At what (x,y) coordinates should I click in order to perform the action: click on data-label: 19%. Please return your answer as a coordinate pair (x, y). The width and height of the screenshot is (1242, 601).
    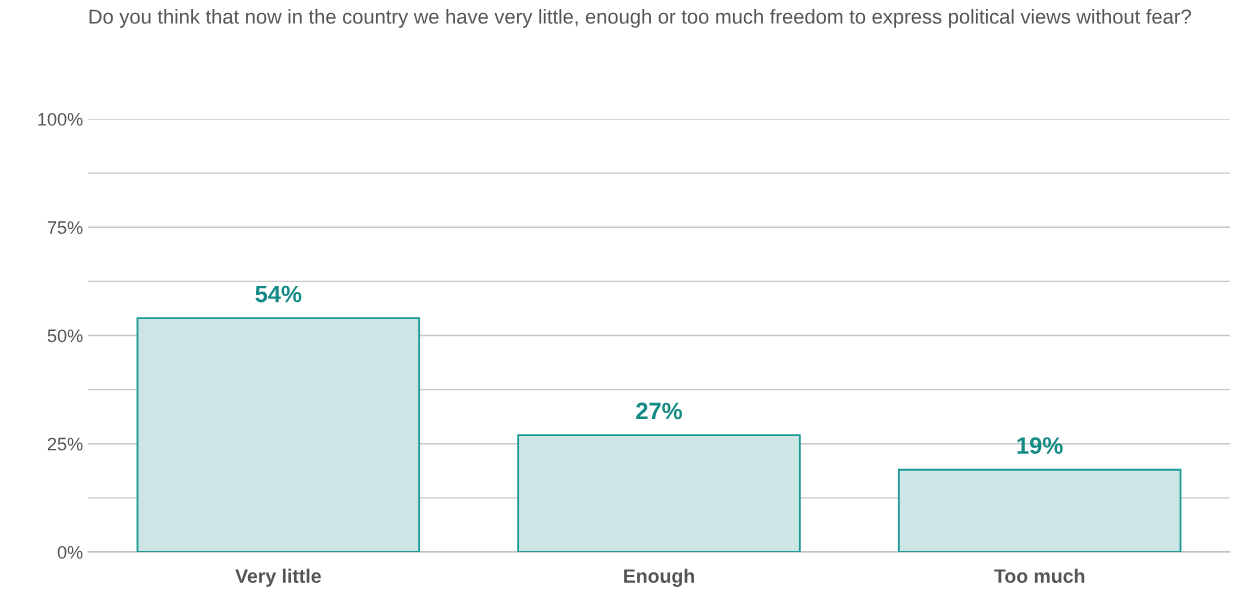
    Looking at the image, I should click on (1040, 445).